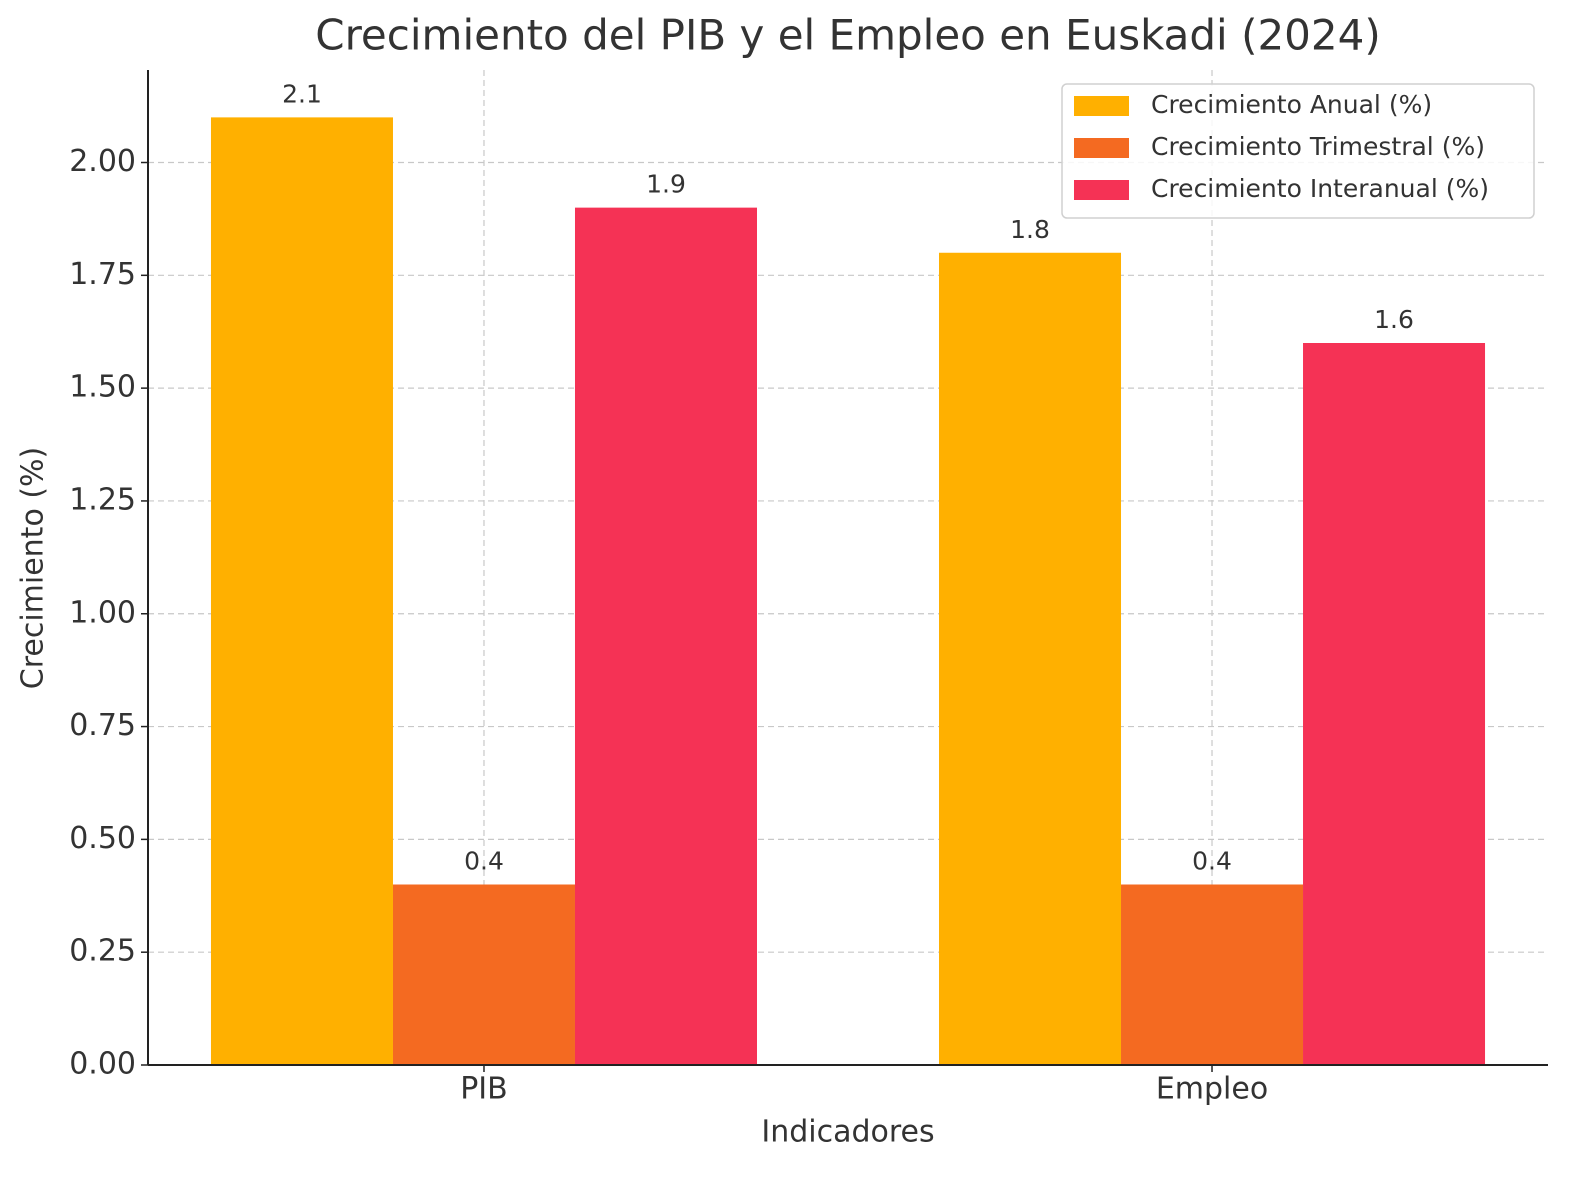 The height and width of the screenshot is (1180, 1580). Describe the element at coordinates (102, 161) in the screenshot. I see `y-tick-label: 2.00` at that location.